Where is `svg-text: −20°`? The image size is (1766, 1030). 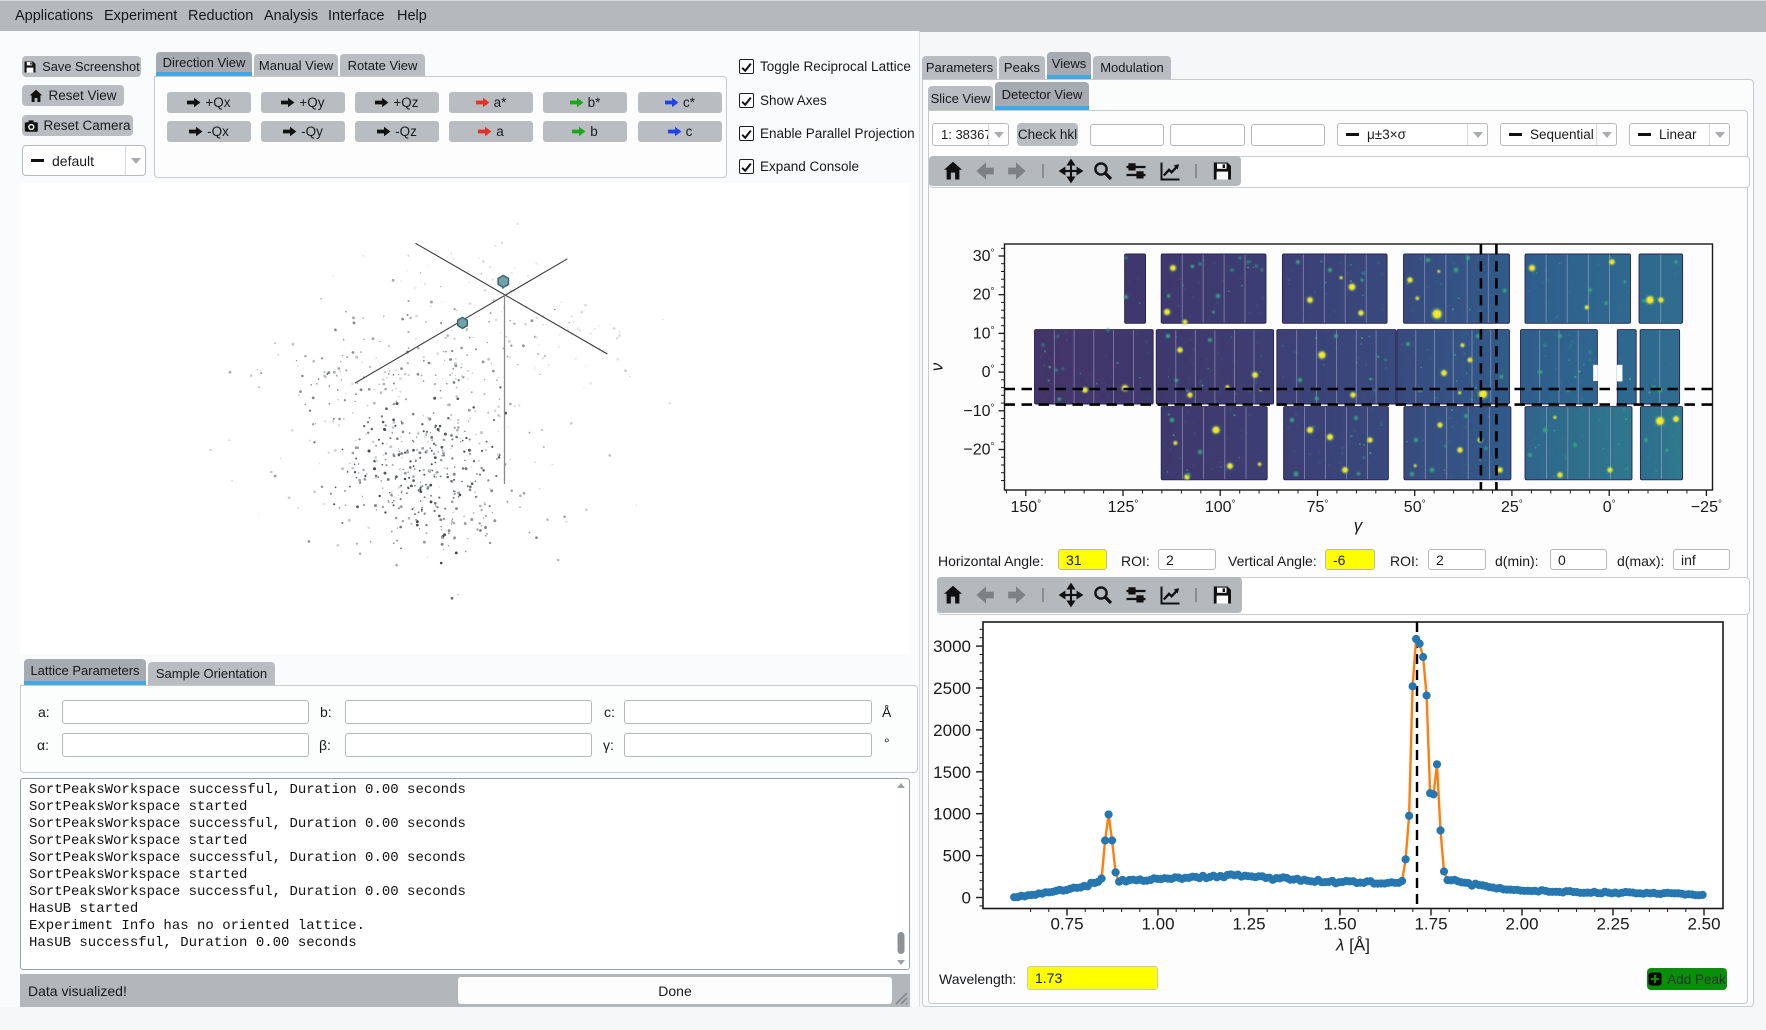
svg-text: −20° is located at coordinates (978, 450).